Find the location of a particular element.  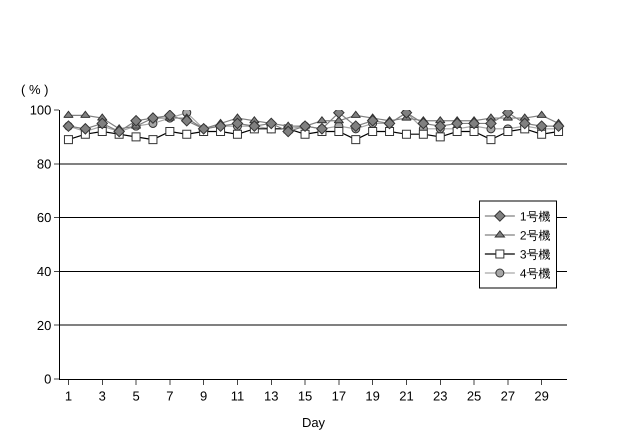

x-axis-title: Day is located at coordinates (314, 422).